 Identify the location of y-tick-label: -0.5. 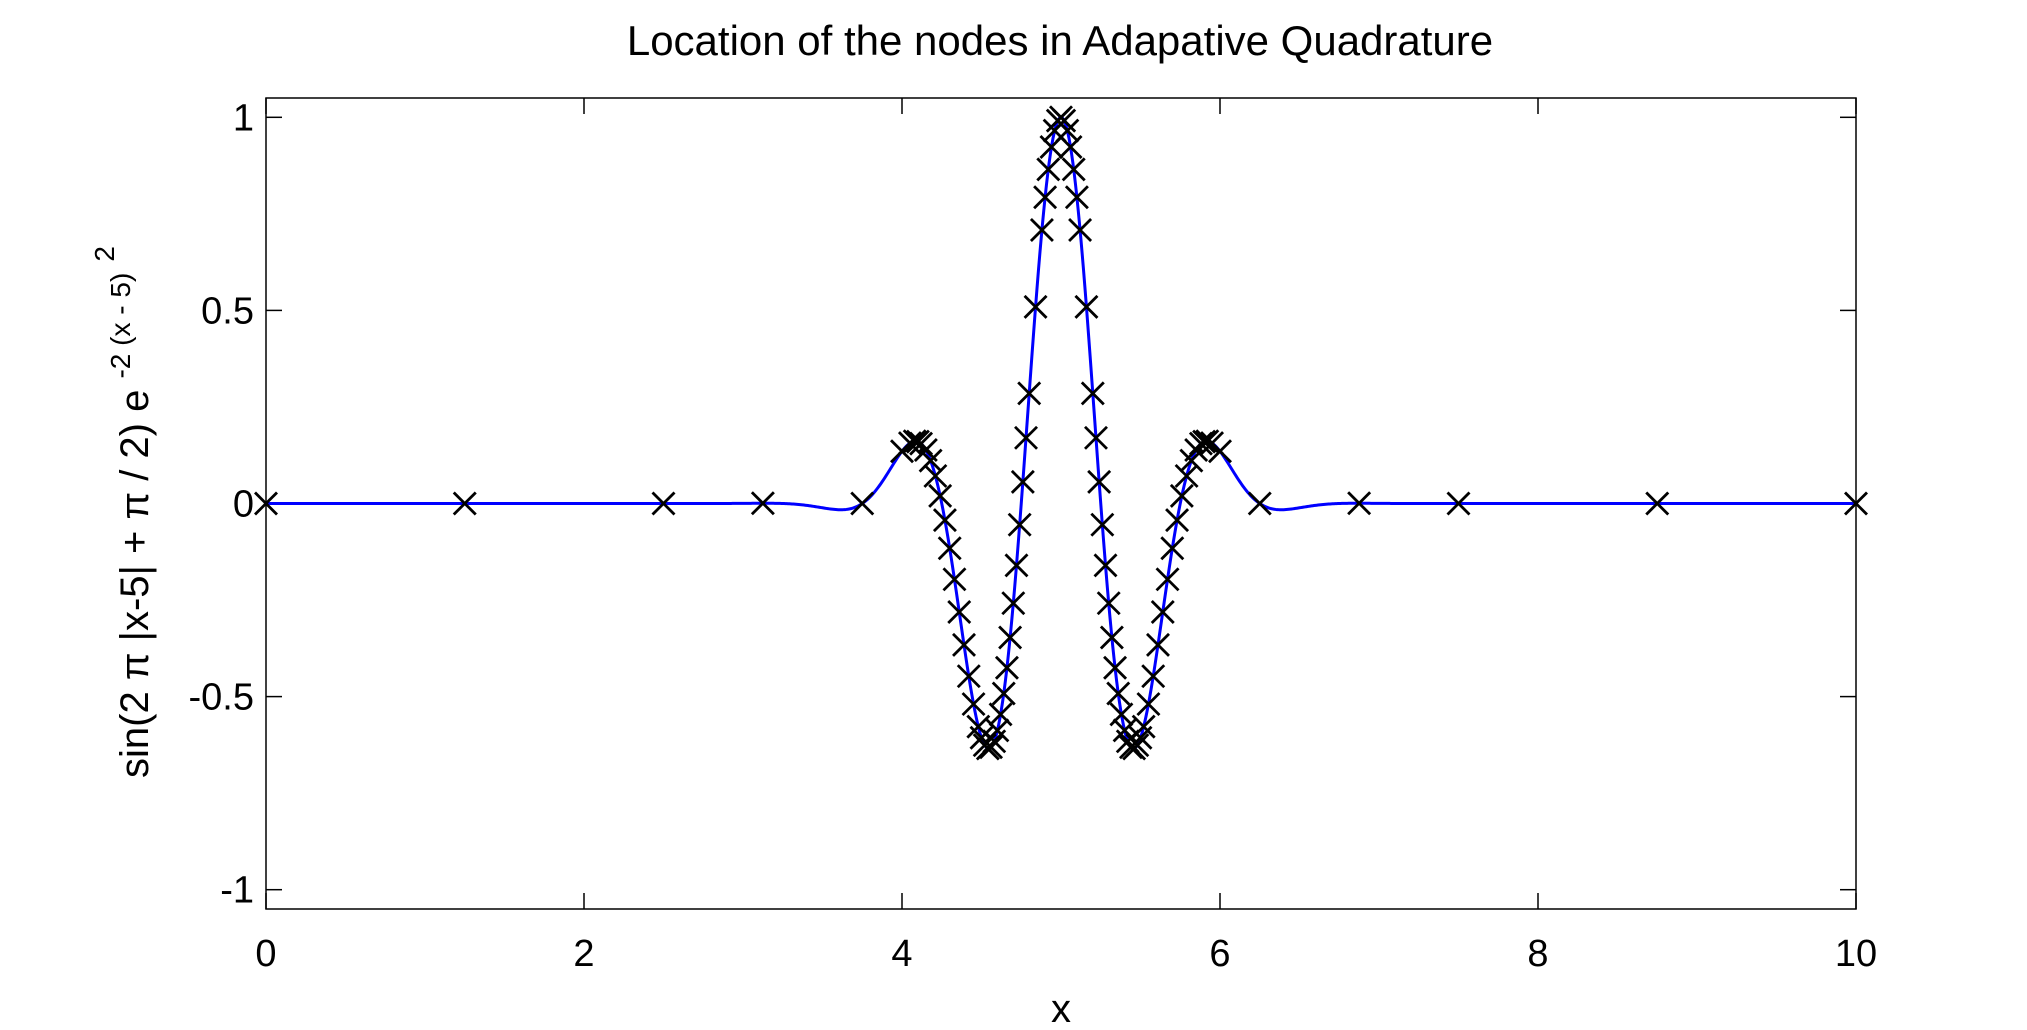
(221, 698).